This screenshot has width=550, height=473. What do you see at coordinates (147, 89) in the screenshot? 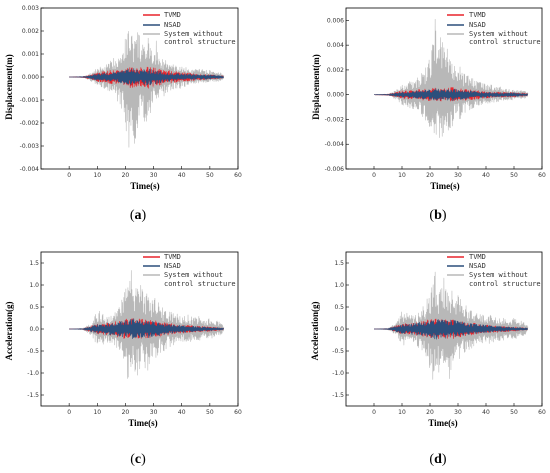
I see `series-line-uncontrolled` at bounding box center [147, 89].